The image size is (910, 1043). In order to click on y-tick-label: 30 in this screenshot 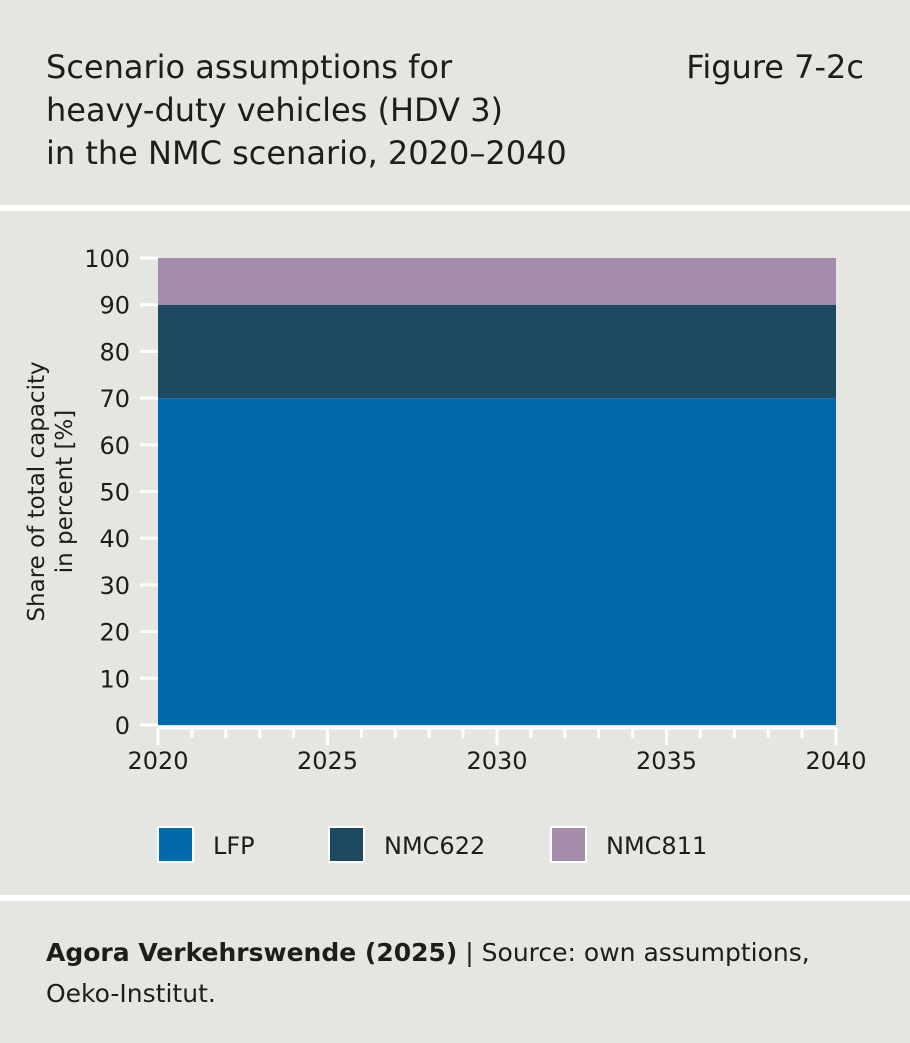, I will do `click(114, 586)`.